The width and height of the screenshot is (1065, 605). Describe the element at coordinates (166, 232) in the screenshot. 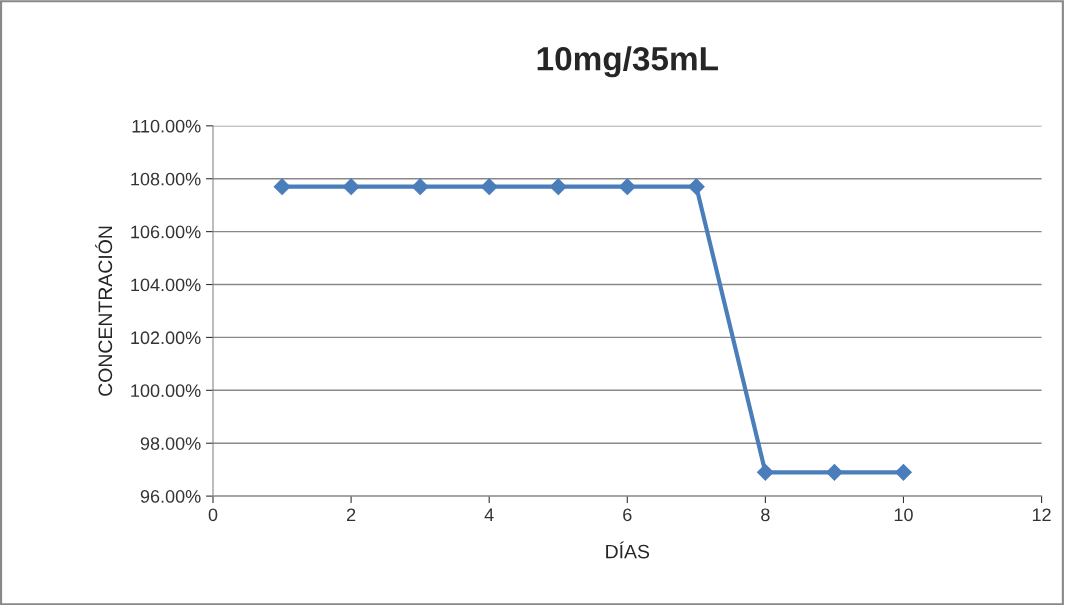

I see `y-tick-label: 106.00%` at that location.